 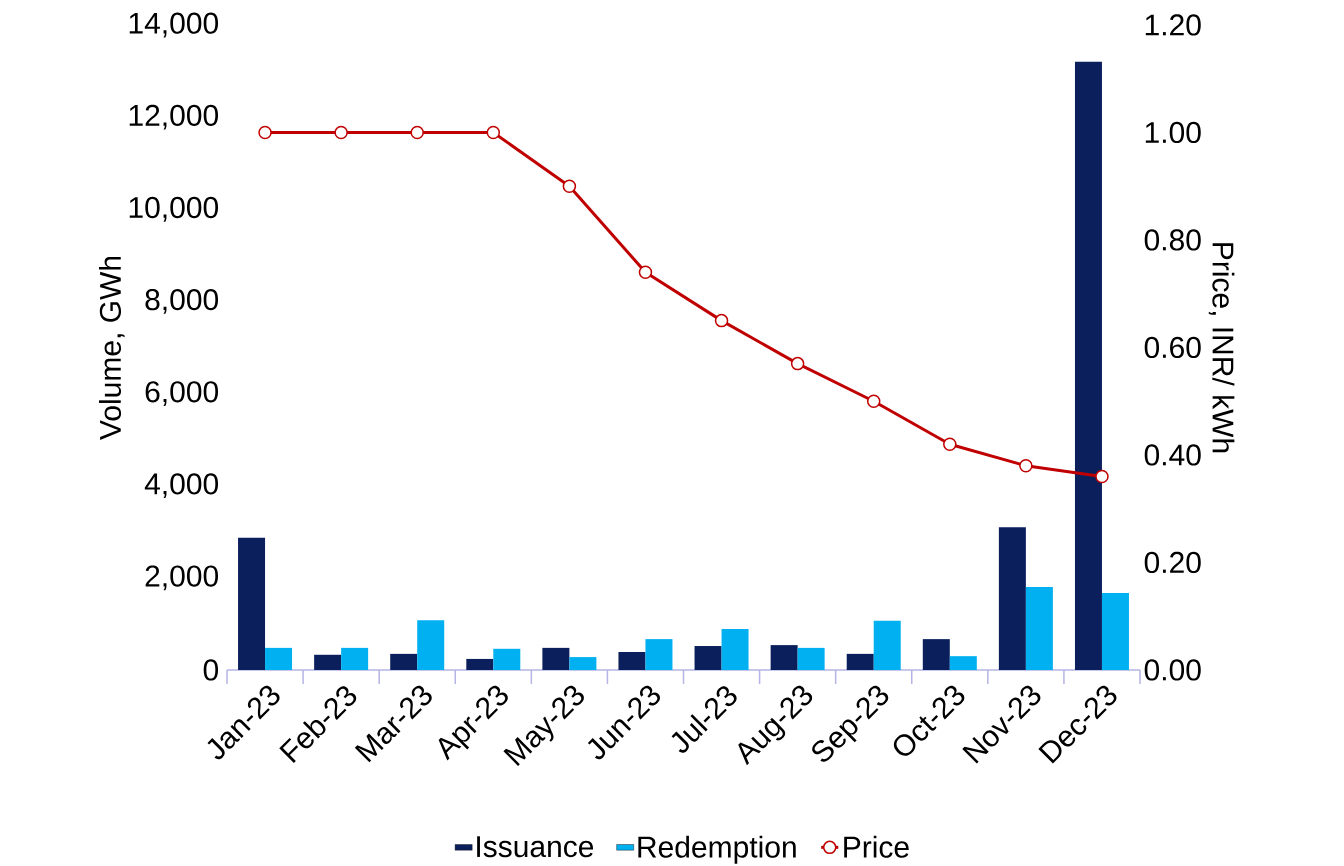 I want to click on y-axis-title: Volume, GWh, so click(x=112, y=348).